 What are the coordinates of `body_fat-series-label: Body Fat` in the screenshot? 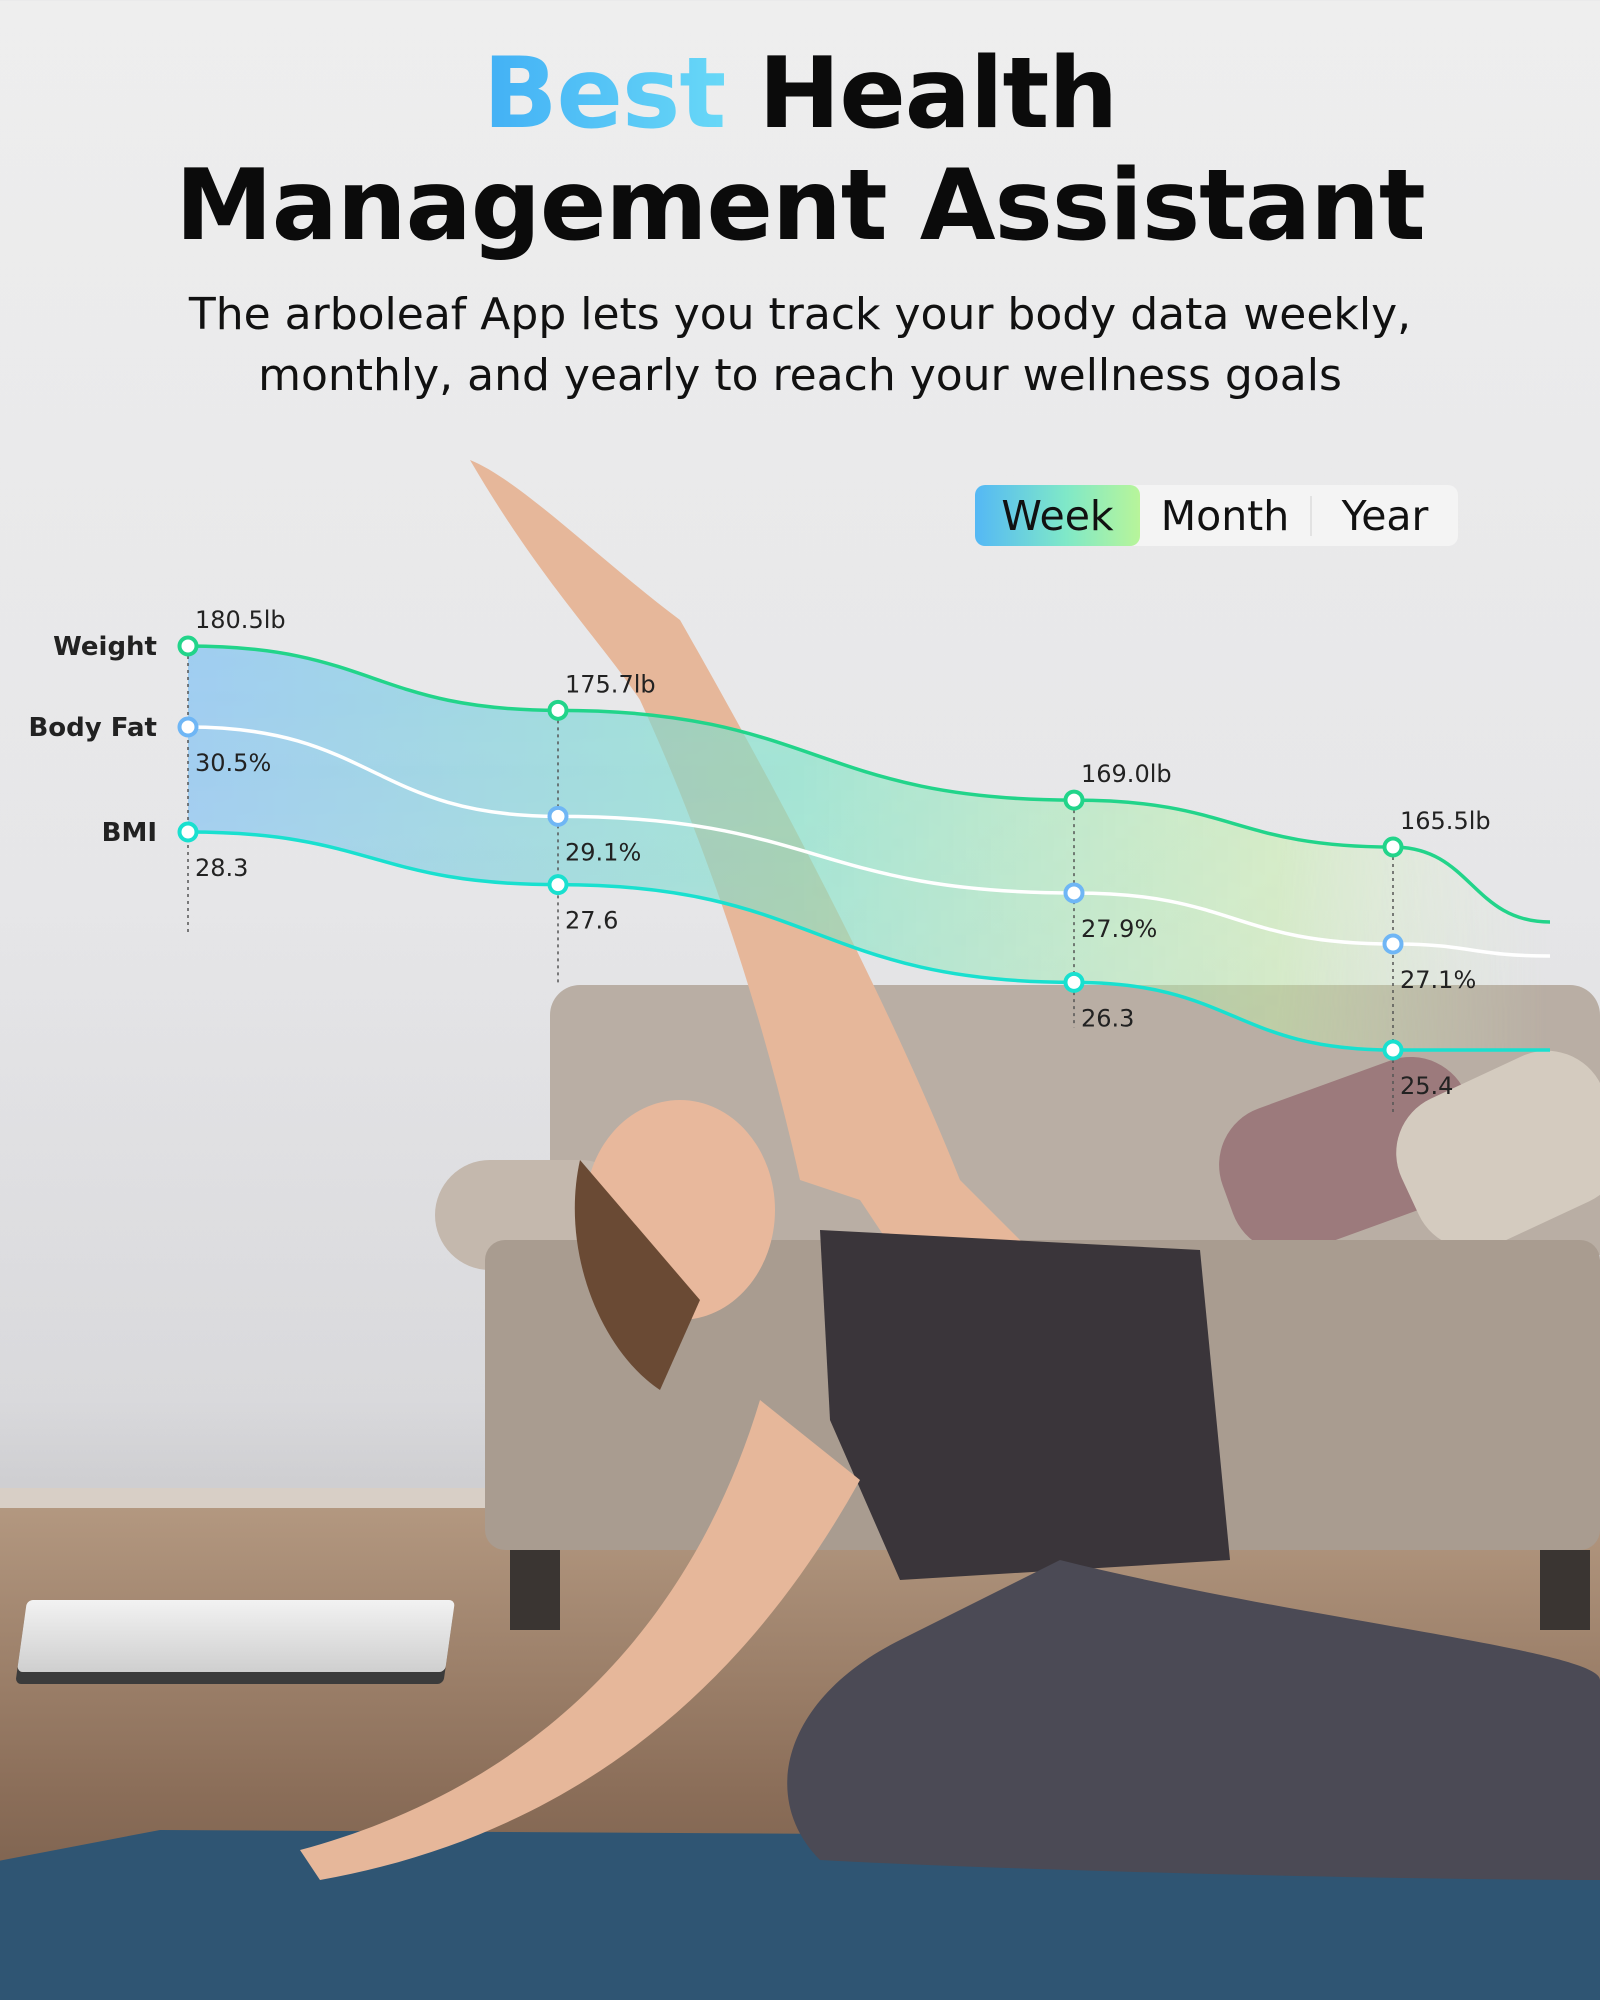 It's located at (92, 728).